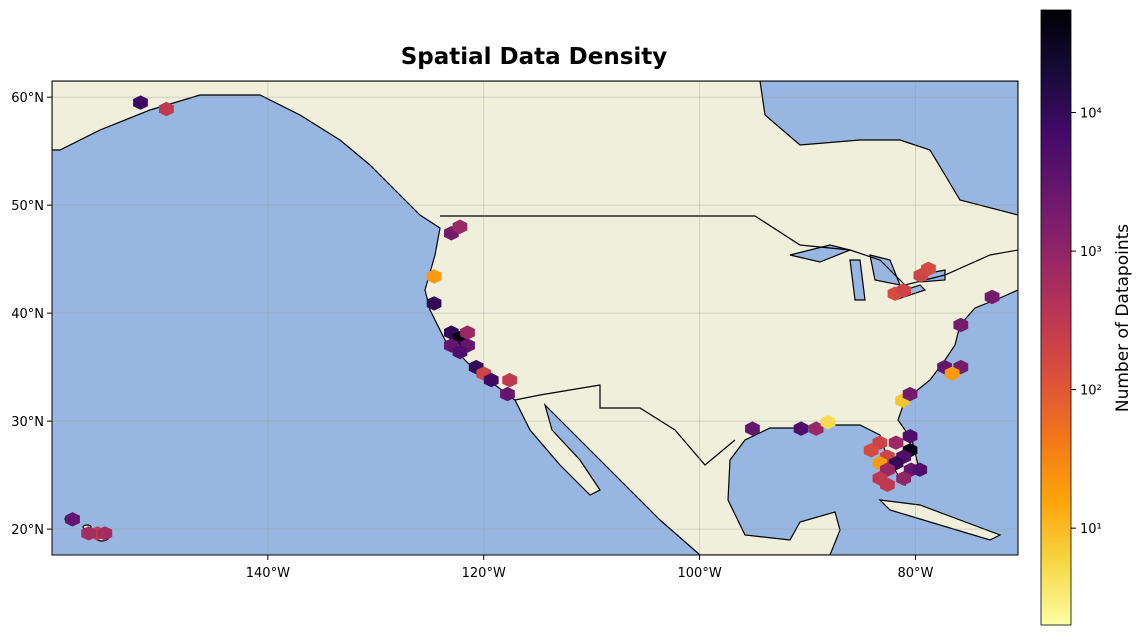 This screenshot has width=1140, height=636. I want to click on x-tick-label: 100°W, so click(700, 573).